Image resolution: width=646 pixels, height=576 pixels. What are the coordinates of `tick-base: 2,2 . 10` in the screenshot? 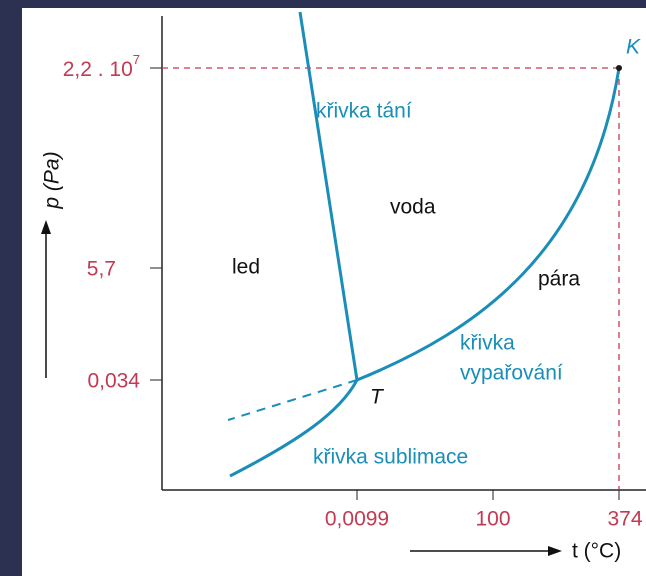 It's located at (98, 69).